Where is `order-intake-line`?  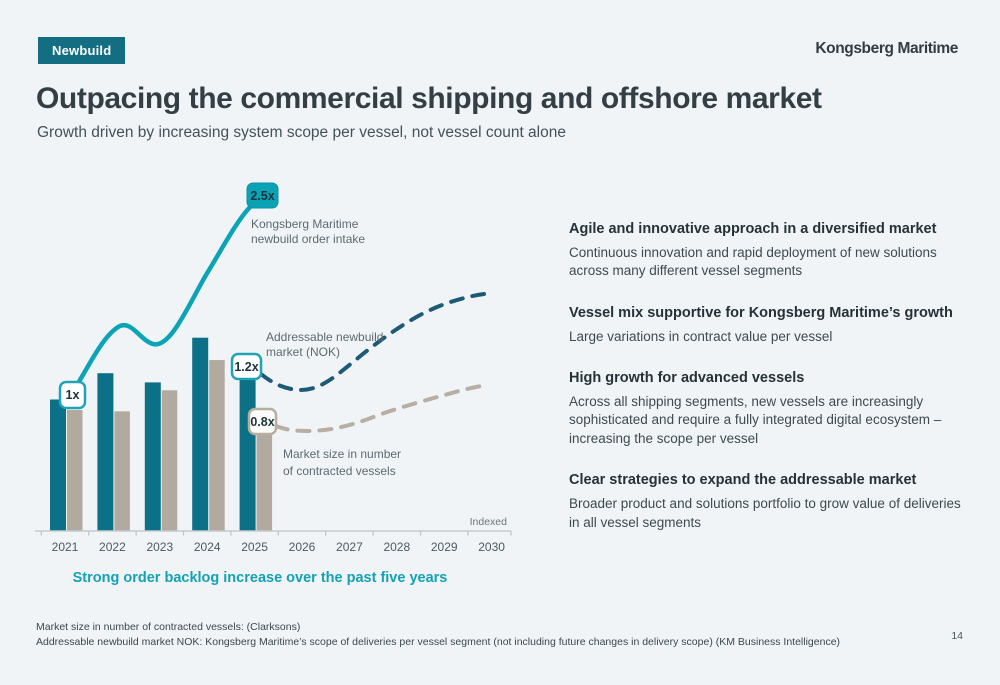
order-intake-line is located at coordinates (159, 302).